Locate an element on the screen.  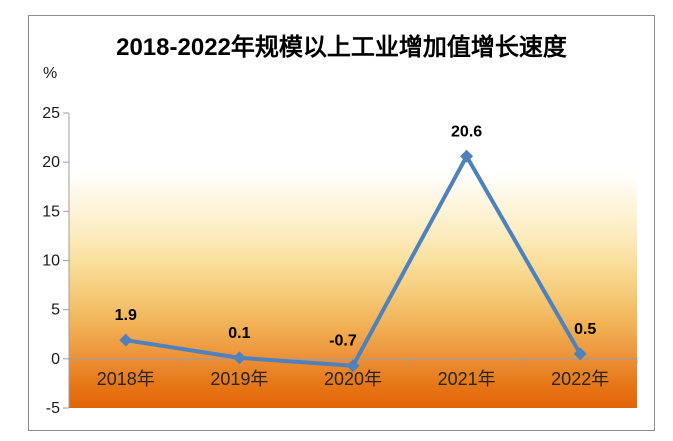
x-category-label: 2021年 is located at coordinates (467, 379).